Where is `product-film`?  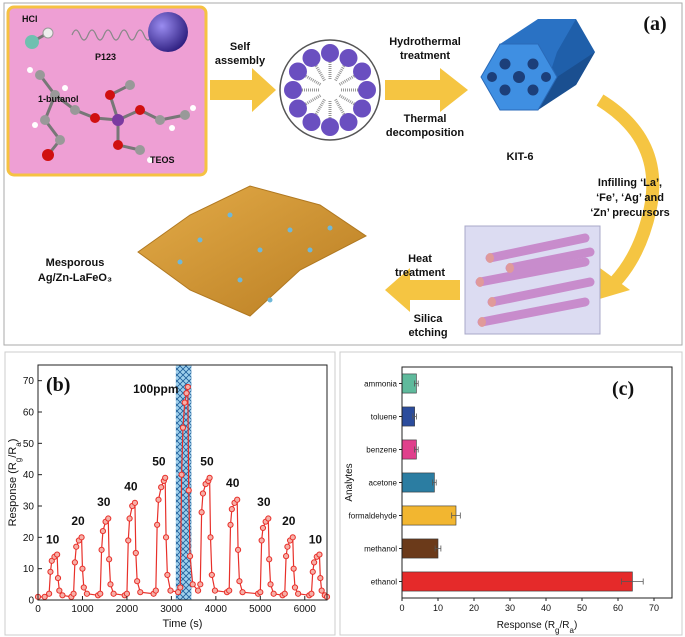
product-film is located at coordinates (252, 251).